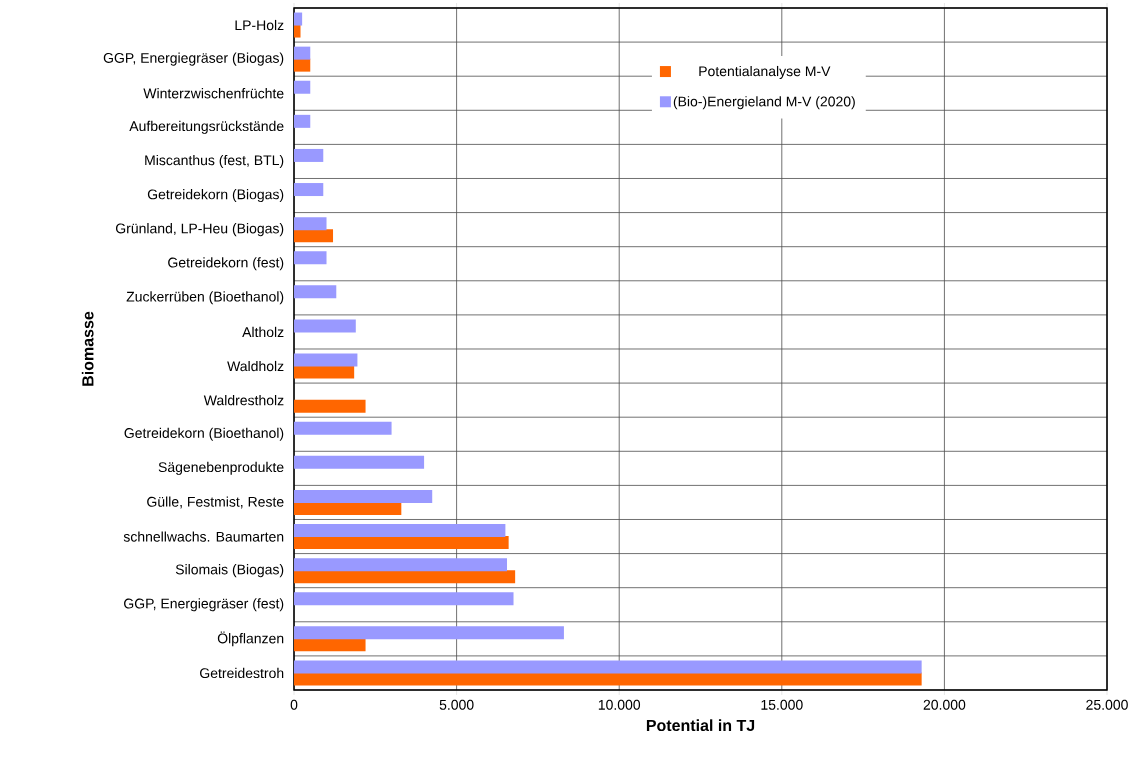  I want to click on y-tick-label: schnellwachs. Baumarten, so click(203, 536).